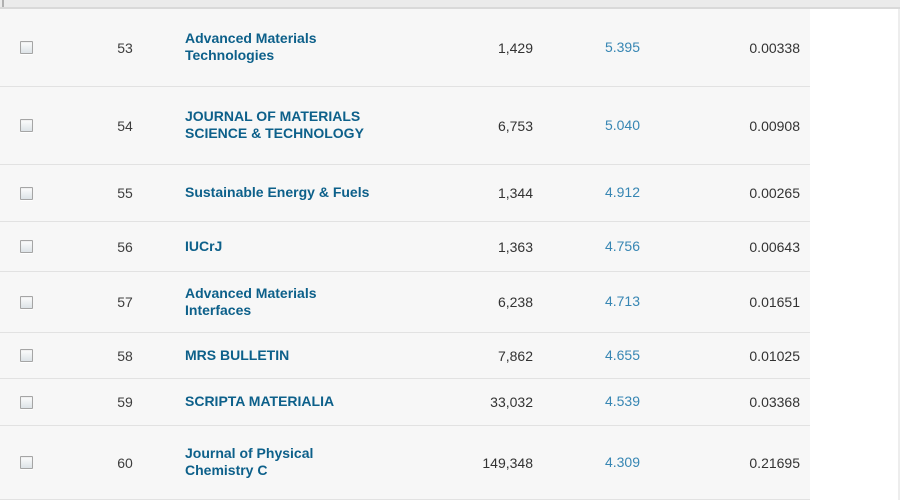 The height and width of the screenshot is (500, 900). What do you see at coordinates (774, 302) in the screenshot?
I see `eigenfactor-value: 0.01651` at bounding box center [774, 302].